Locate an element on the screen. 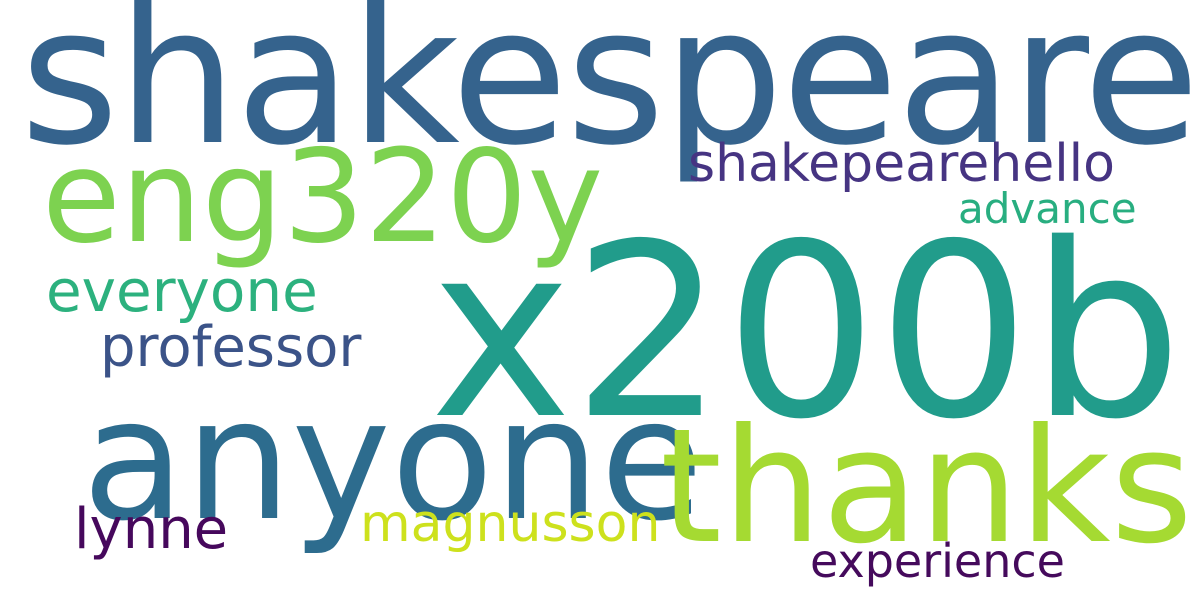 Image resolution: width=1200 pixels, height=600 pixels. word-magnusson: magnusson is located at coordinates (510, 524).